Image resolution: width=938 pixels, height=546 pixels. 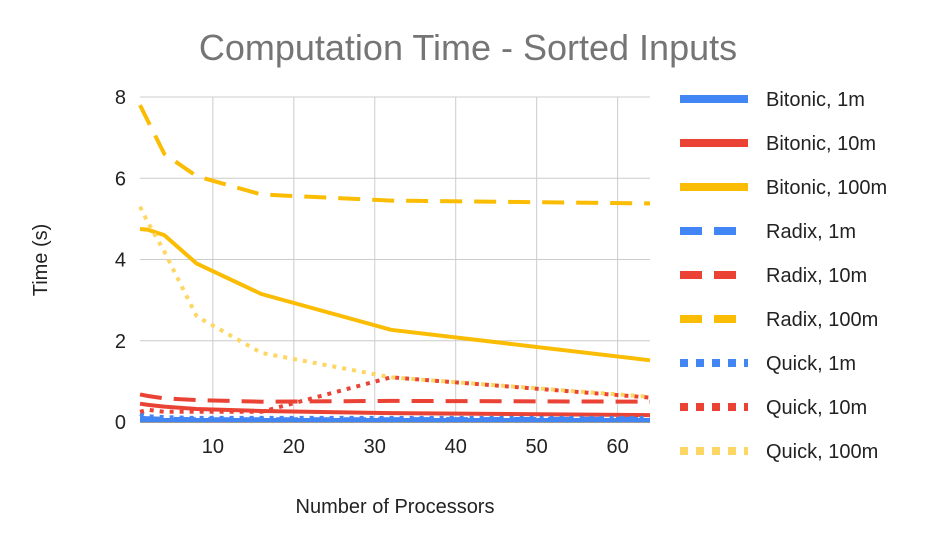 I want to click on series-line-quick-1m, so click(x=394, y=415).